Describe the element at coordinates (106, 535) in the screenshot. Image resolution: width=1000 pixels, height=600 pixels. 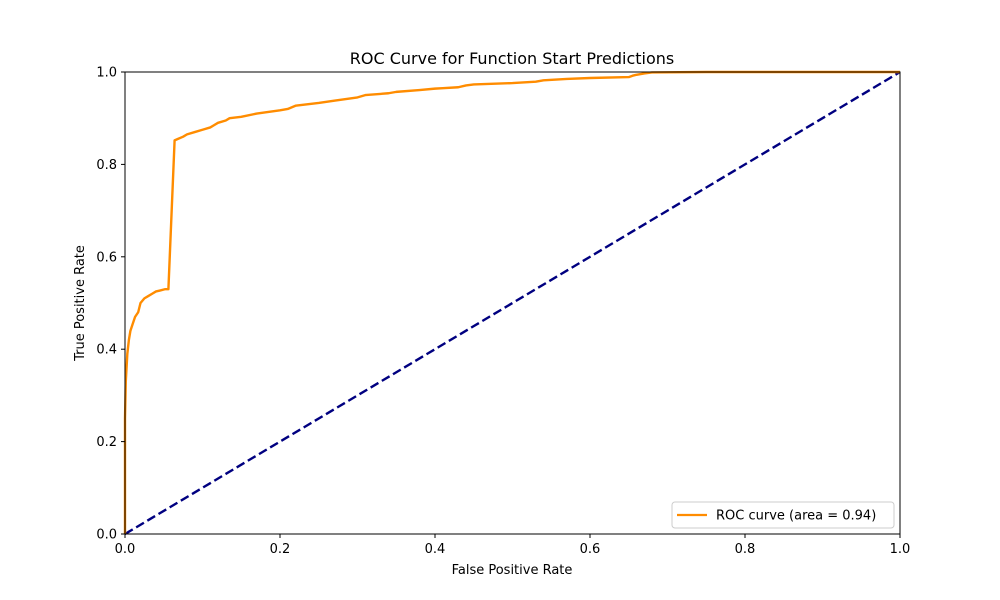
I see `y-tick-label: 0.0` at that location.